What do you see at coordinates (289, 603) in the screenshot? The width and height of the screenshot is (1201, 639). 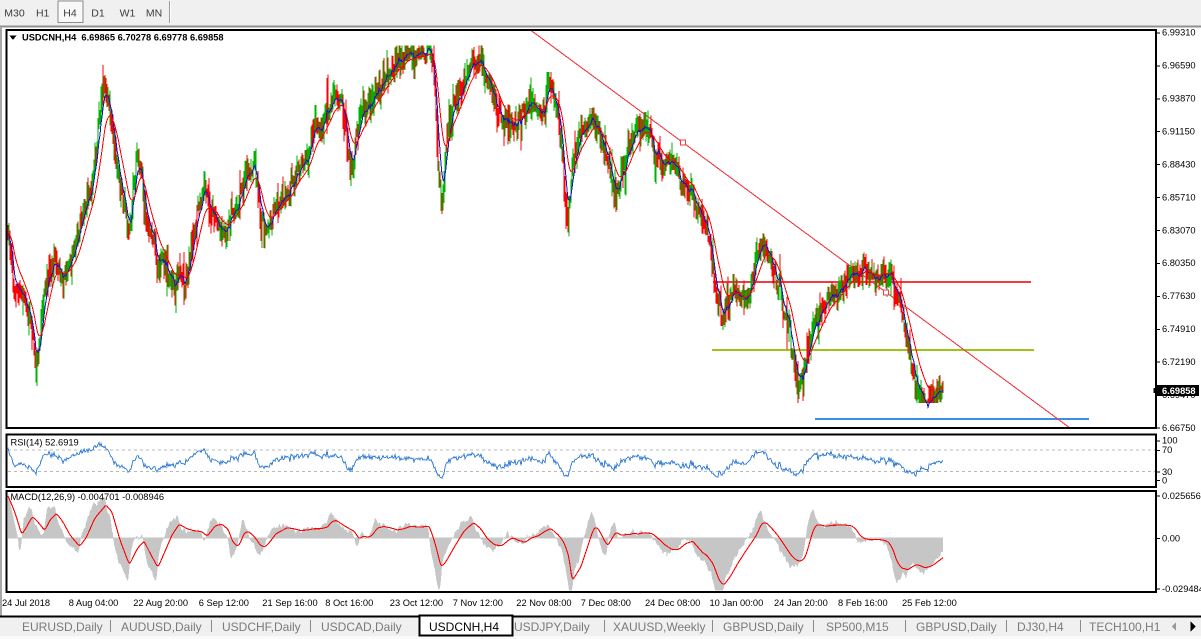 I see `svg-text: 21 Sep 16:00` at bounding box center [289, 603].